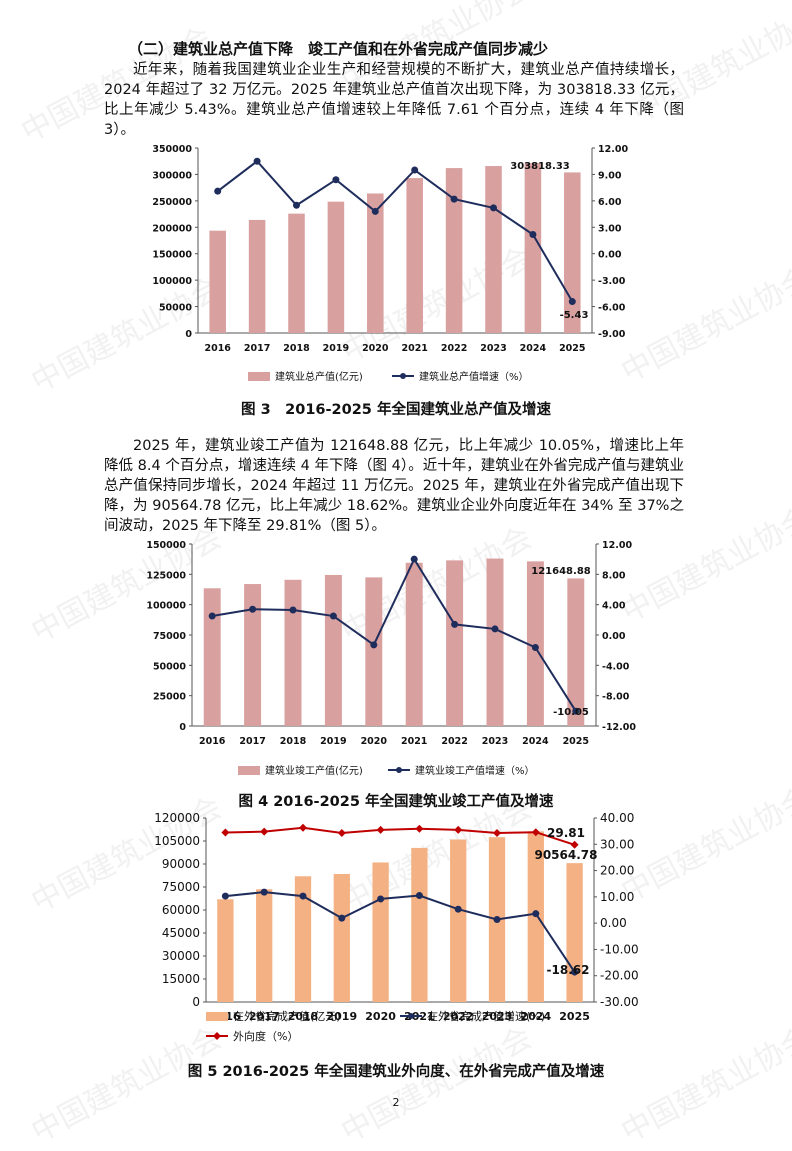  What do you see at coordinates (617, 871) in the screenshot?
I see `right-tick-label: 20.00` at bounding box center [617, 871].